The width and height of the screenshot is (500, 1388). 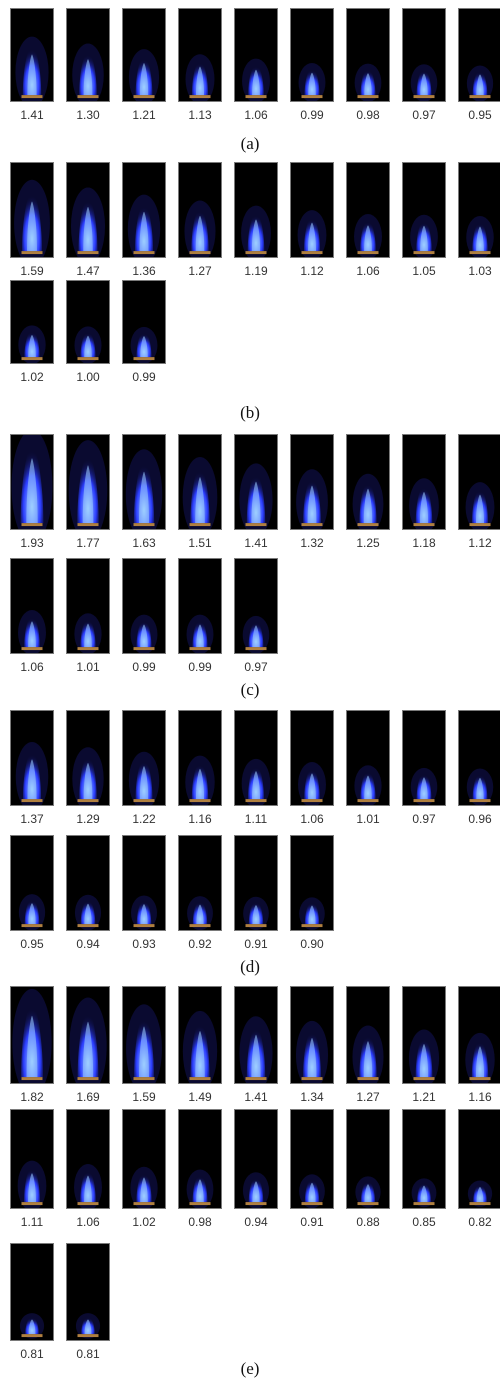 I want to click on equivalence-ratio-label: 0.82, so click(x=480, y=1222).